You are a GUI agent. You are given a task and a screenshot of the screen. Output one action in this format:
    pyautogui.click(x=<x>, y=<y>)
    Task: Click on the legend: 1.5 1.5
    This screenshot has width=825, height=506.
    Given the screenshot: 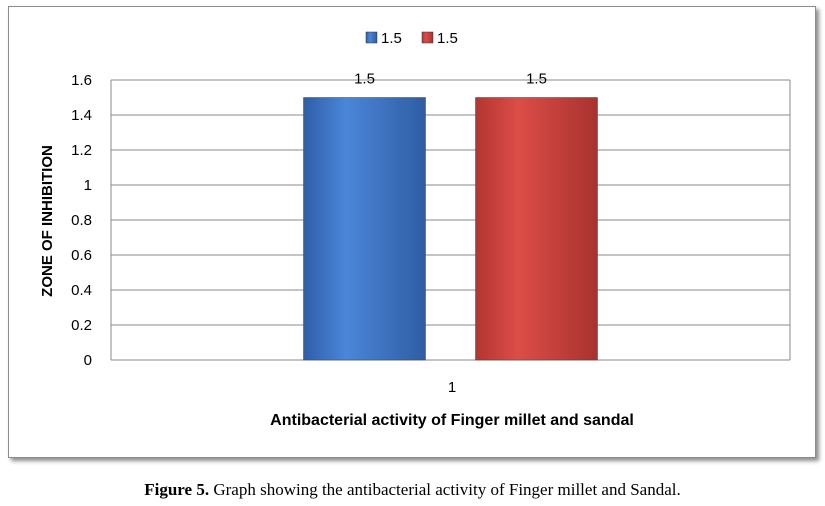 What is the action you would take?
    pyautogui.click(x=411, y=38)
    